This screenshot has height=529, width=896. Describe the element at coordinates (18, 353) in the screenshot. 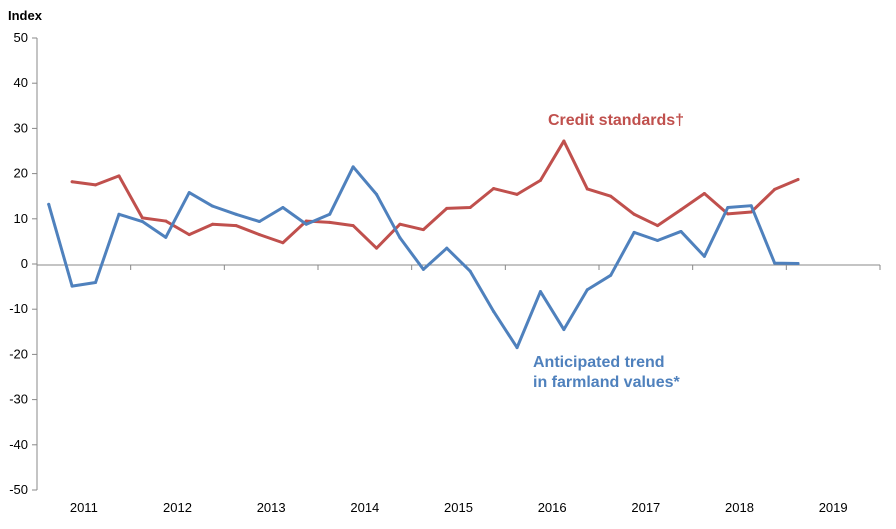

I see `y-tick-label: -20` at that location.